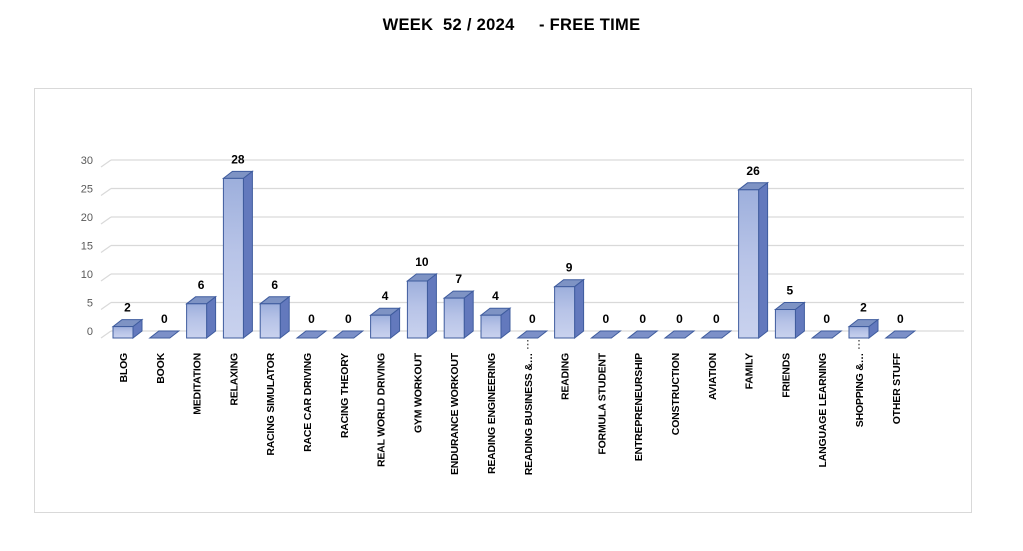 The image size is (1023, 551). I want to click on bar-value-label: 10, so click(422, 262).